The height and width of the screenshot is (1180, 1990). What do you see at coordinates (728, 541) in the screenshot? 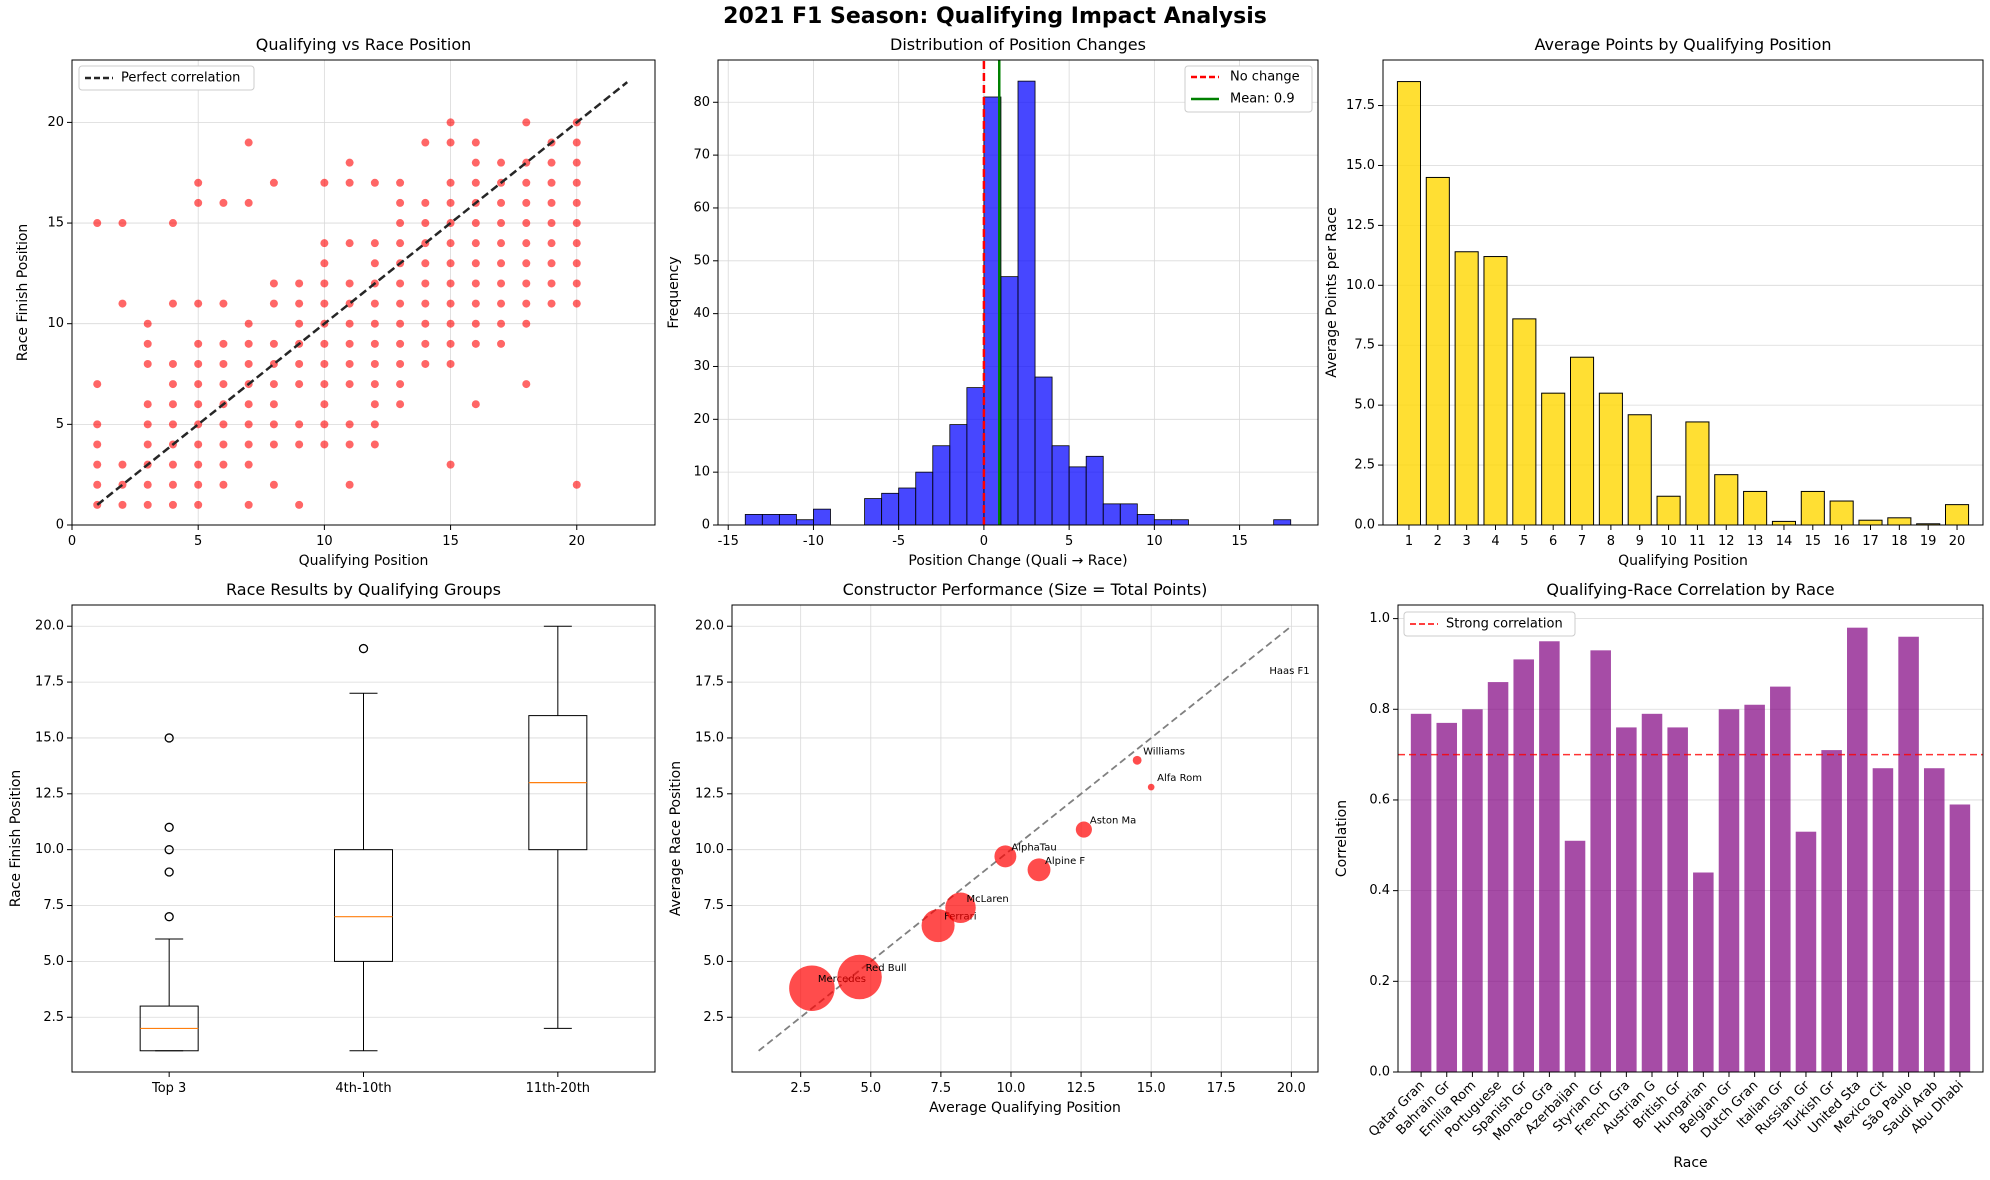
I see `x-tick-label: -15` at bounding box center [728, 541].